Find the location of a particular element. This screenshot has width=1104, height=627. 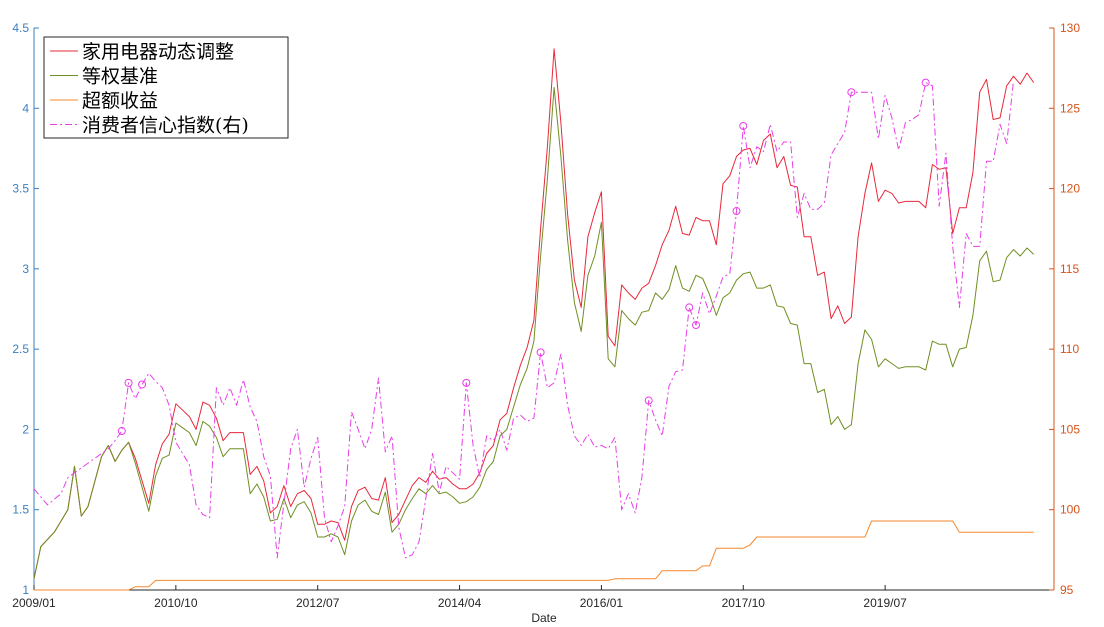

y-right-tick-label: 115 is located at coordinates (1069, 269).